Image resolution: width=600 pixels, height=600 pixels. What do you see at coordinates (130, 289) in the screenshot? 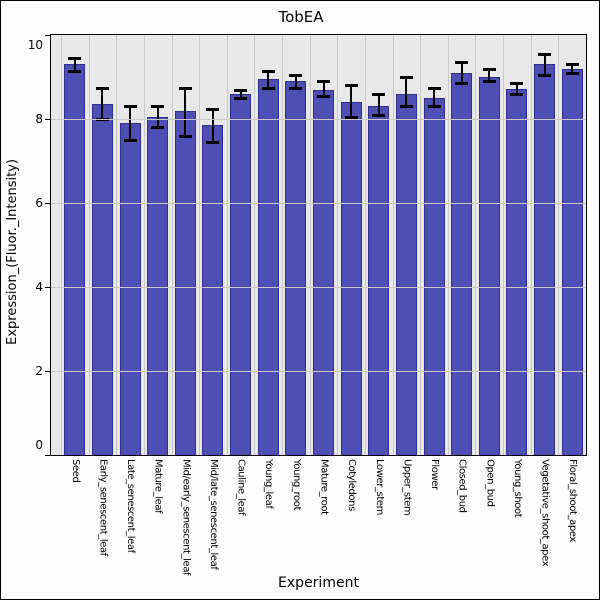
I see `bar-late-senescent-leaf` at bounding box center [130, 289].